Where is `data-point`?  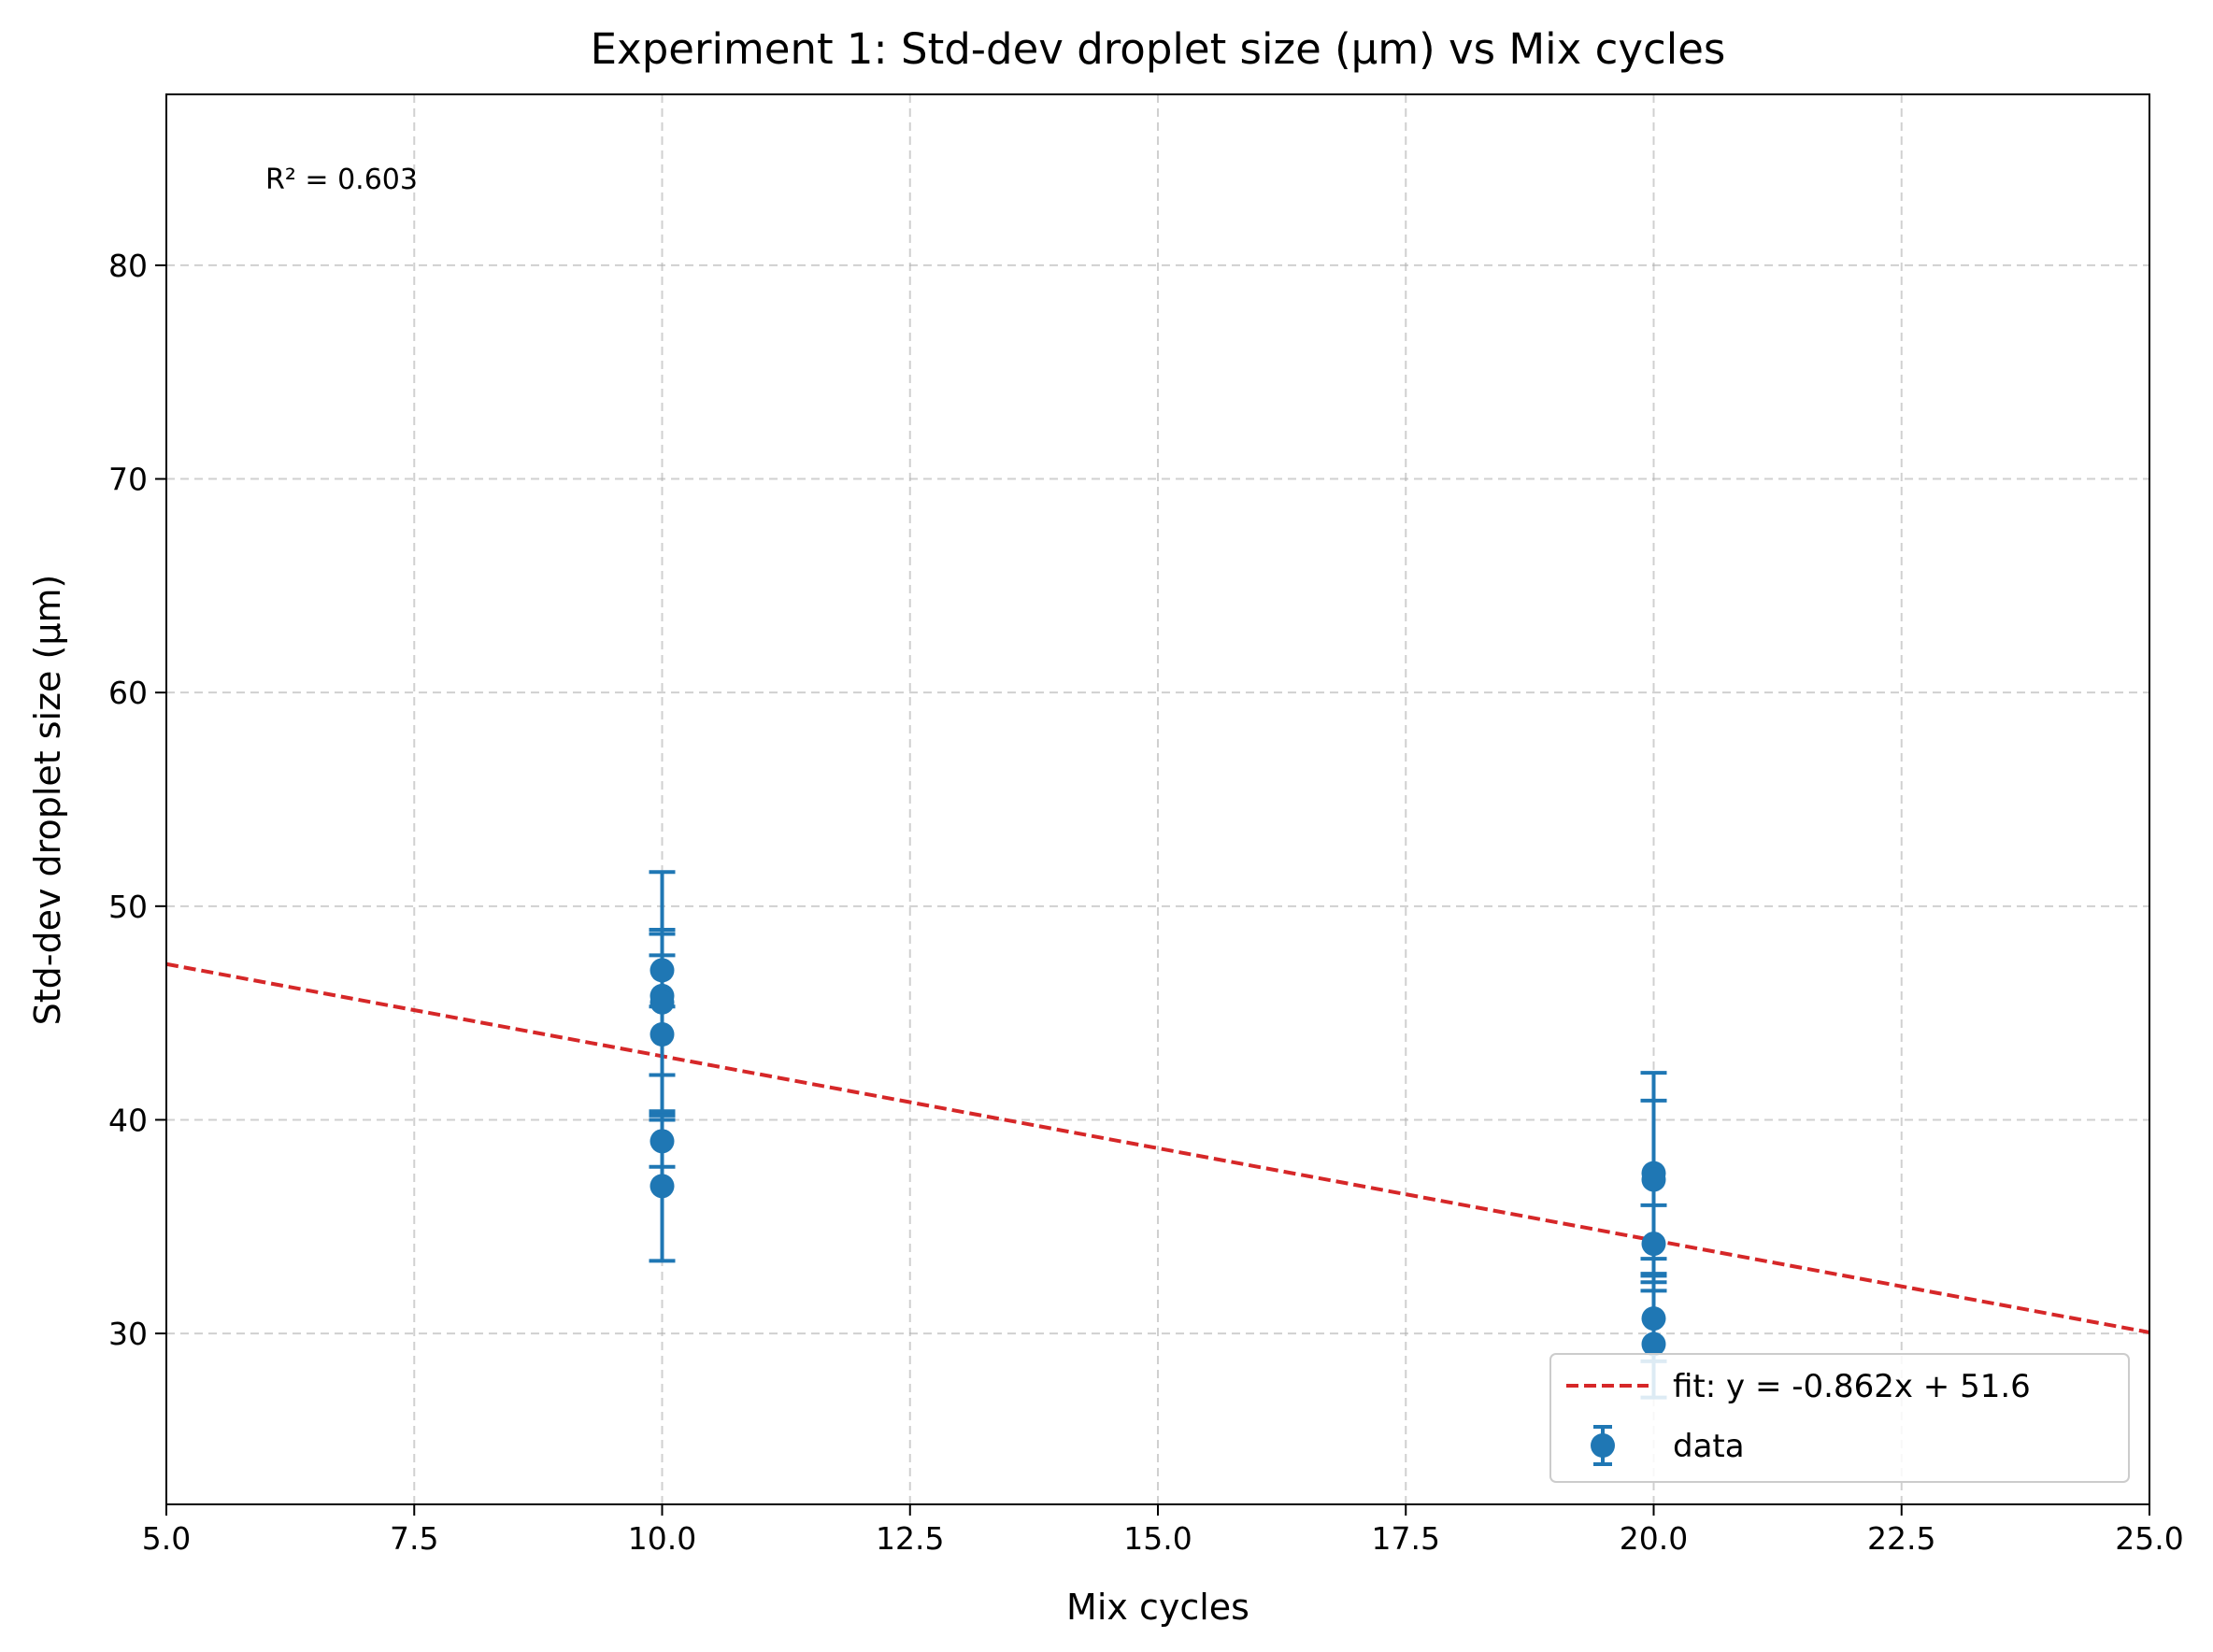
data-point is located at coordinates (663, 1186).